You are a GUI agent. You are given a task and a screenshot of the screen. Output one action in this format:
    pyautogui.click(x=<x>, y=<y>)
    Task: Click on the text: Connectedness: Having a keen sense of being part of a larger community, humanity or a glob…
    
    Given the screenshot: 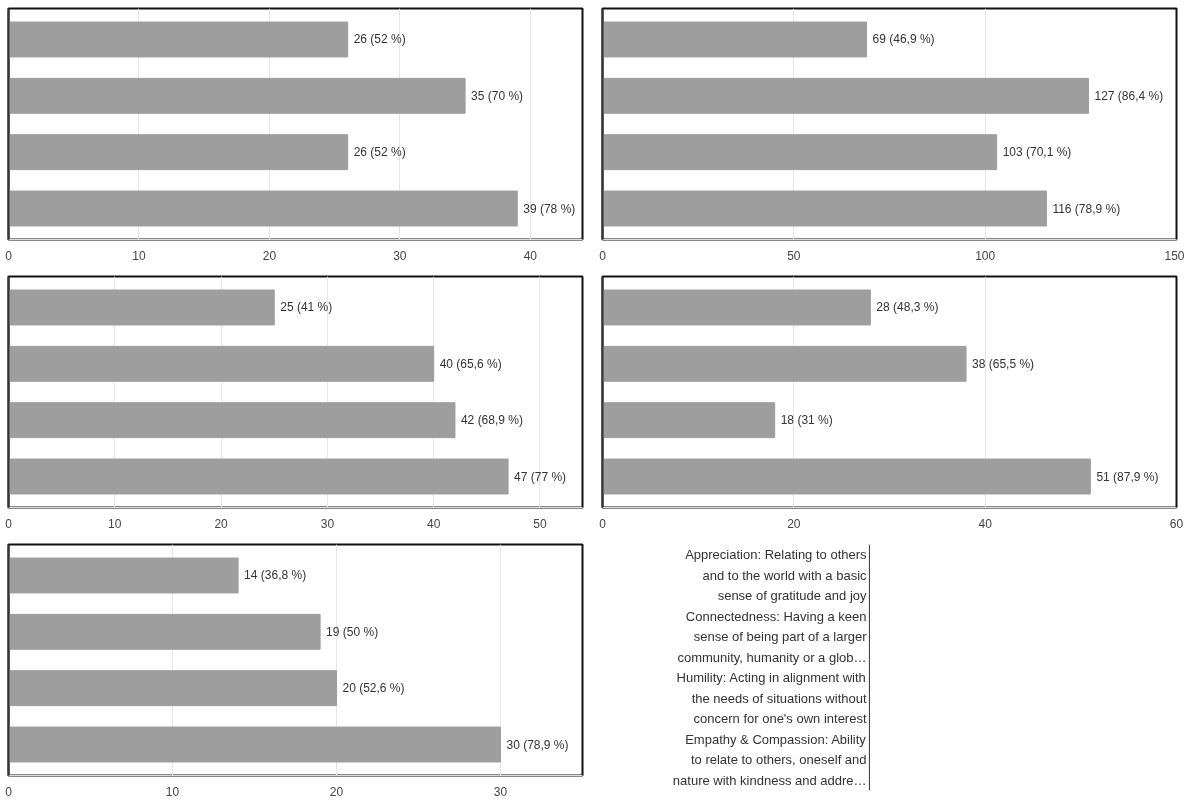 What is the action you would take?
    pyautogui.click(x=772, y=636)
    